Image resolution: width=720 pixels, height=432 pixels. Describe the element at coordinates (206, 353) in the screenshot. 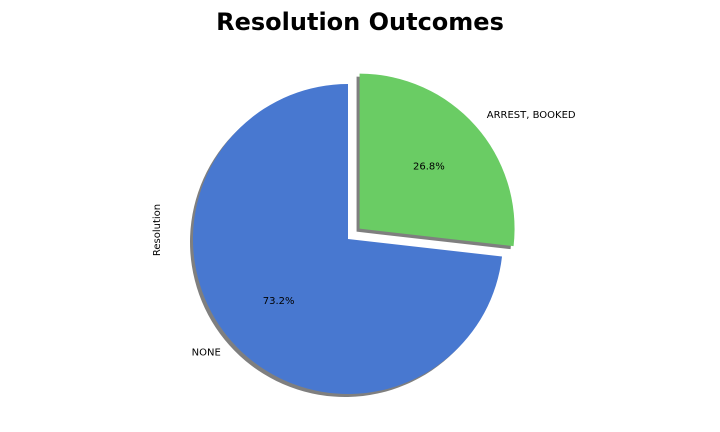

I see `slice-label-none: NONE` at that location.